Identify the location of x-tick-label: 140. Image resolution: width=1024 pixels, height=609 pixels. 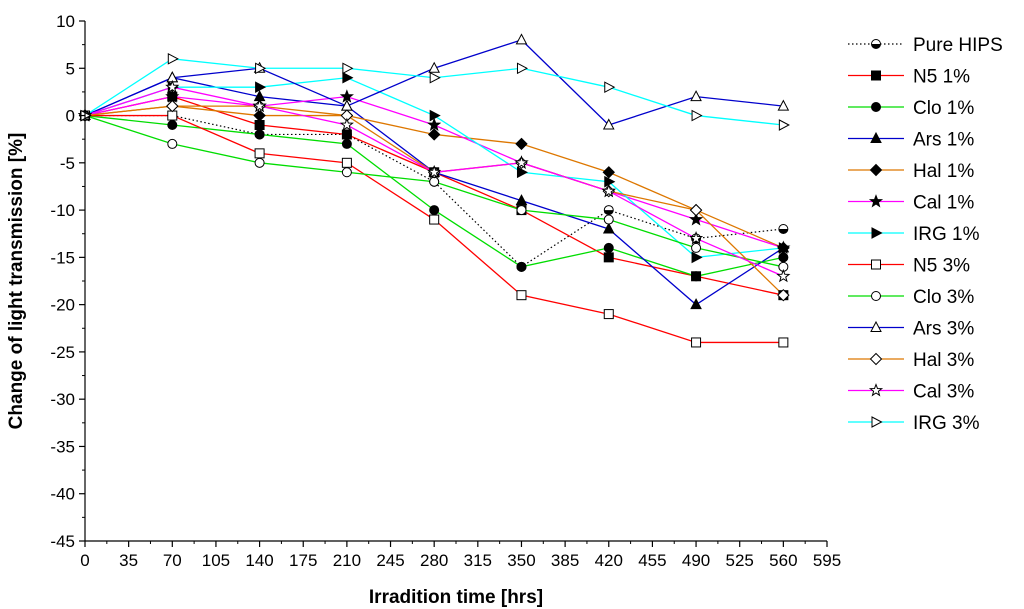
(259, 560).